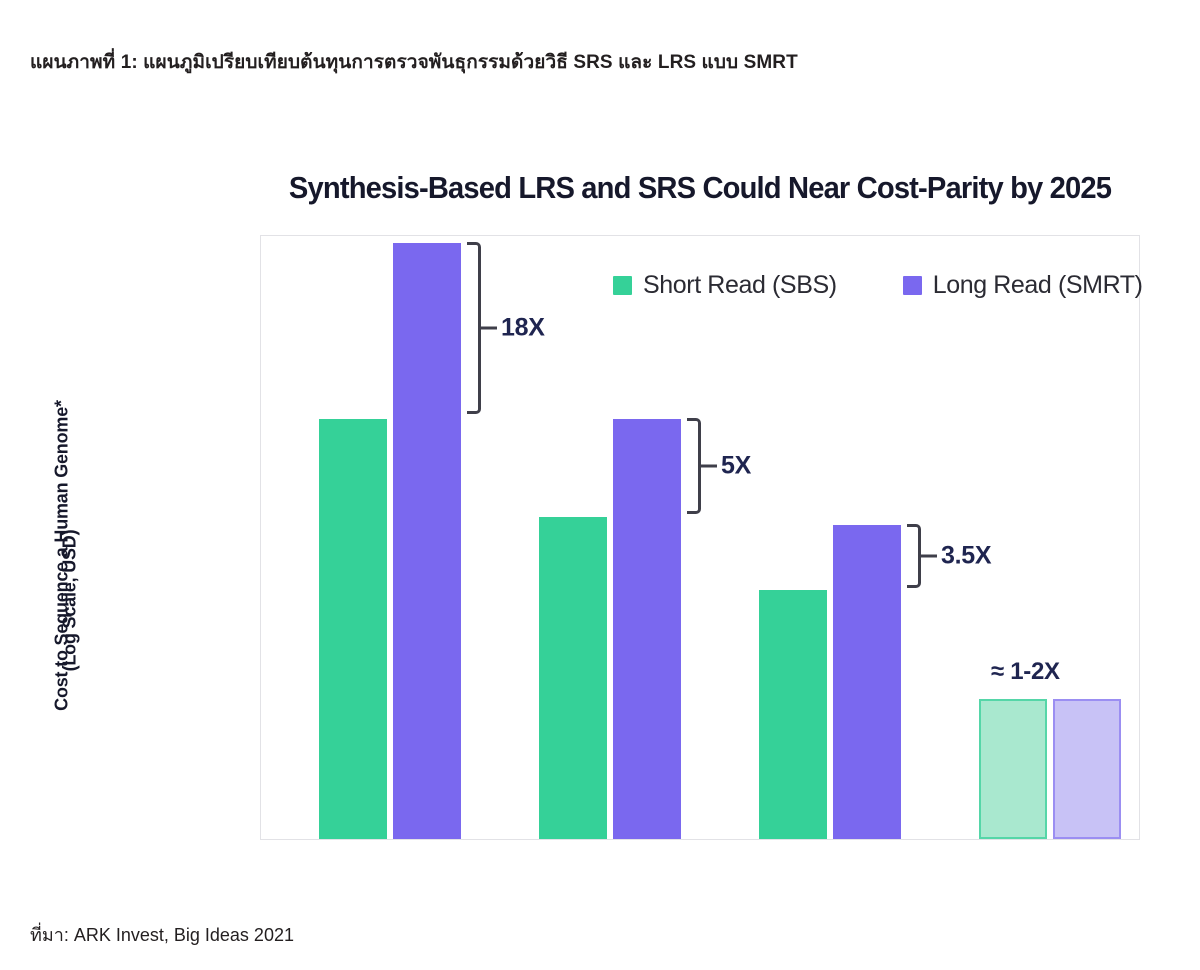 The image size is (1200, 970). What do you see at coordinates (1013, 769) in the screenshot?
I see `bar-short-read-2025` at bounding box center [1013, 769].